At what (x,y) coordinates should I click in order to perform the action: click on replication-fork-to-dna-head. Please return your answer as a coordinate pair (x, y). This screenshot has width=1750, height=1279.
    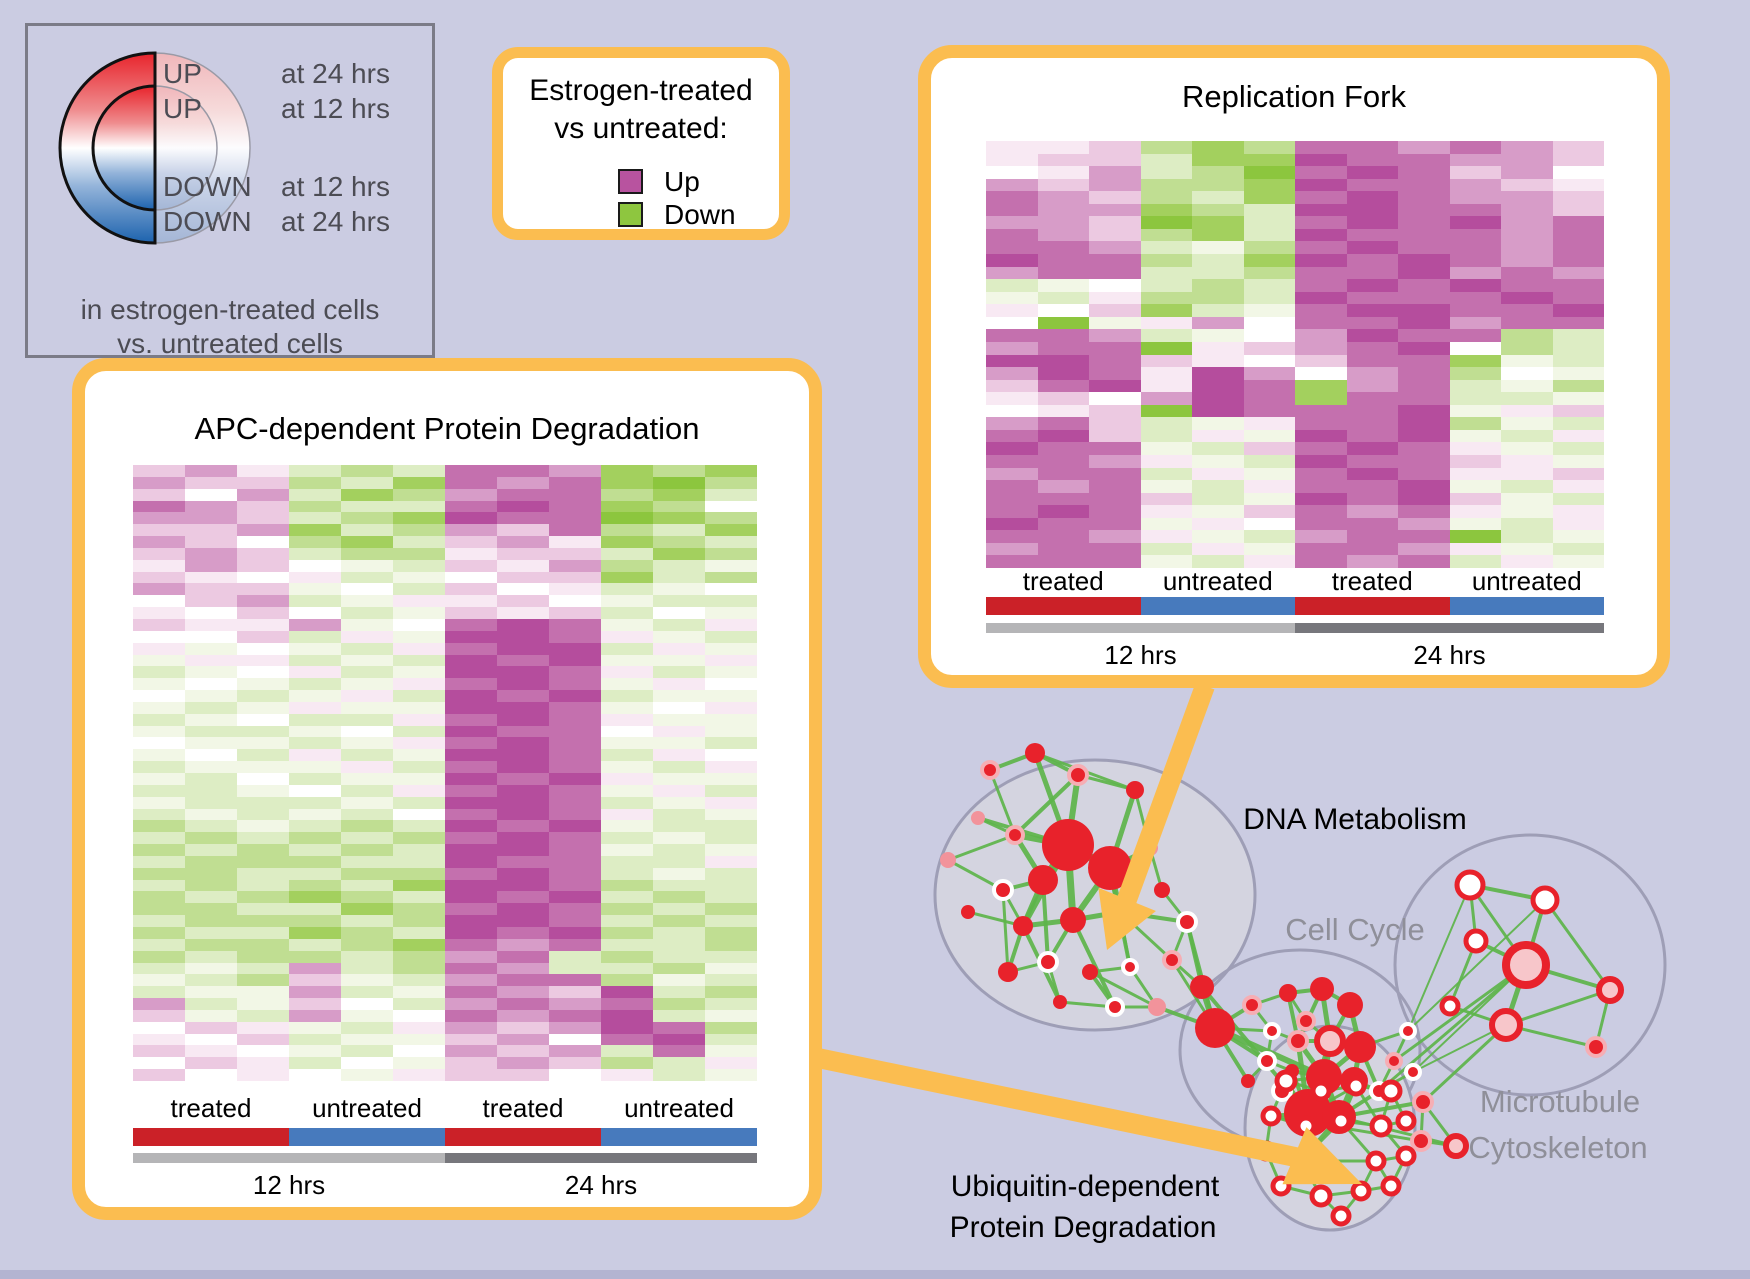
    Looking at the image, I should click on (1127, 918).